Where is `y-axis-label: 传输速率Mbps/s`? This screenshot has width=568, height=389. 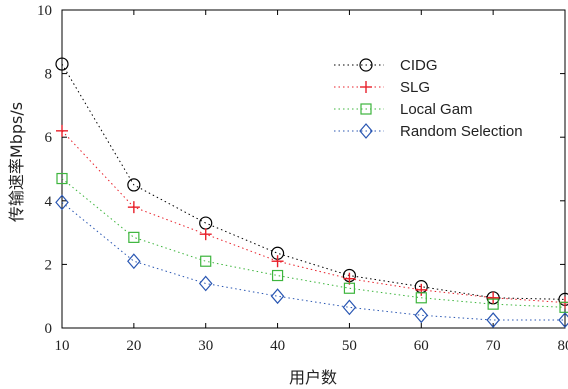
y-axis-label: 传输速率Mbps/s is located at coordinates (16, 162).